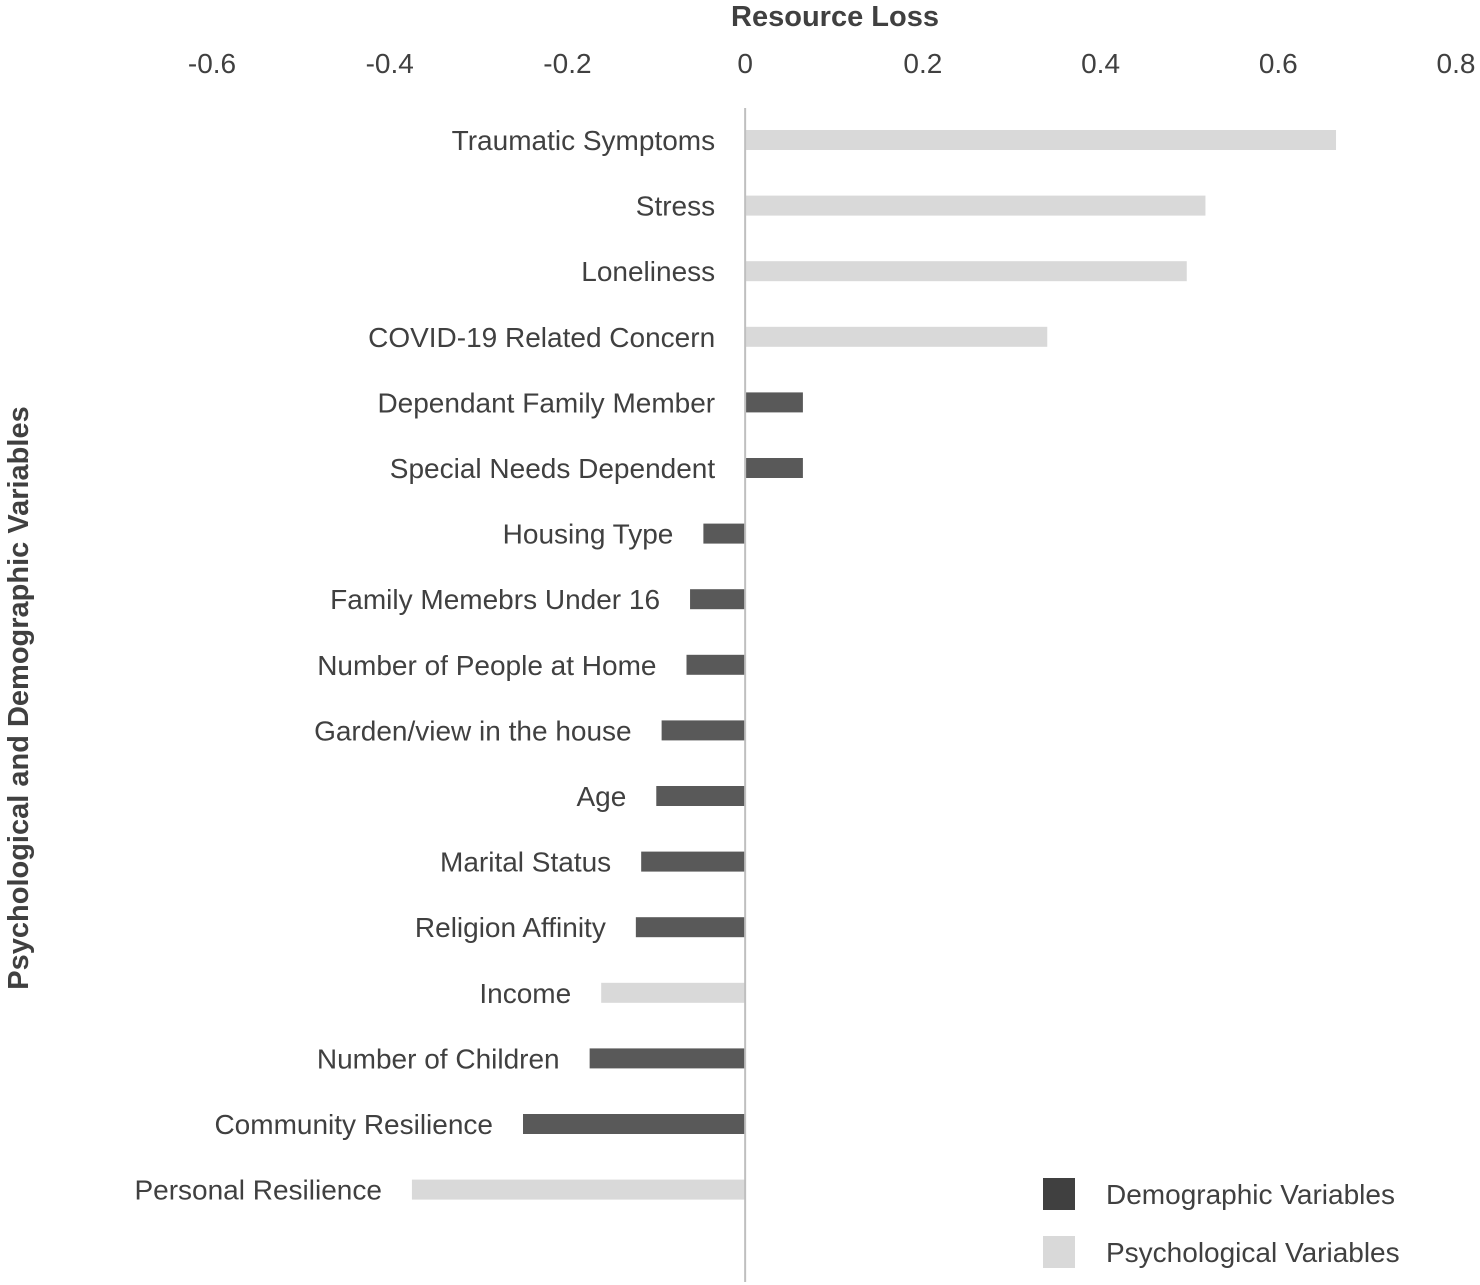 The height and width of the screenshot is (1285, 1480). Describe the element at coordinates (648, 271) in the screenshot. I see `category-label: Loneliness` at that location.